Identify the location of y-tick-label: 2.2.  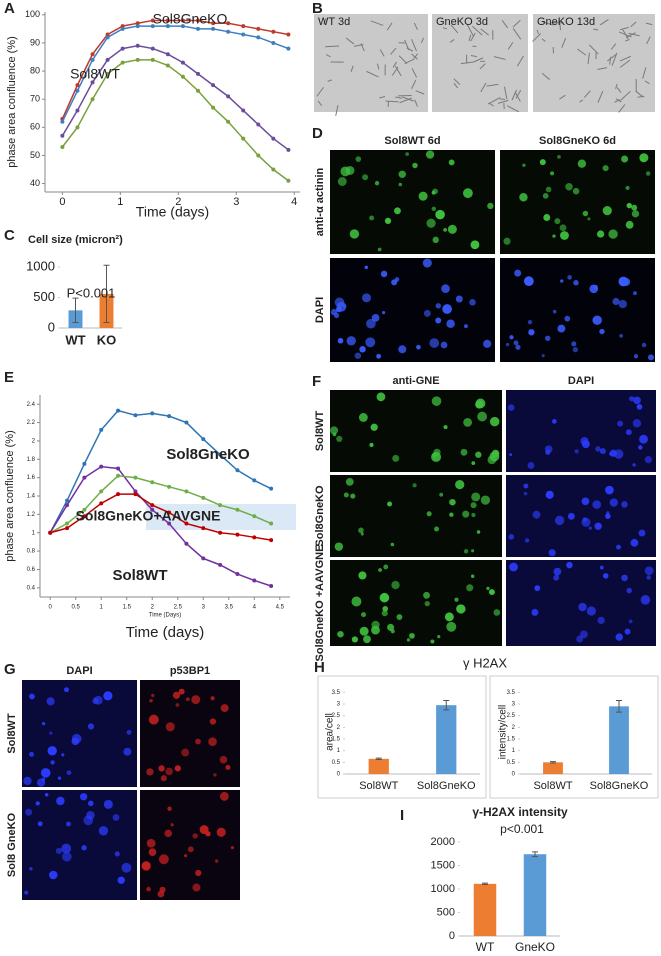
(31, 423).